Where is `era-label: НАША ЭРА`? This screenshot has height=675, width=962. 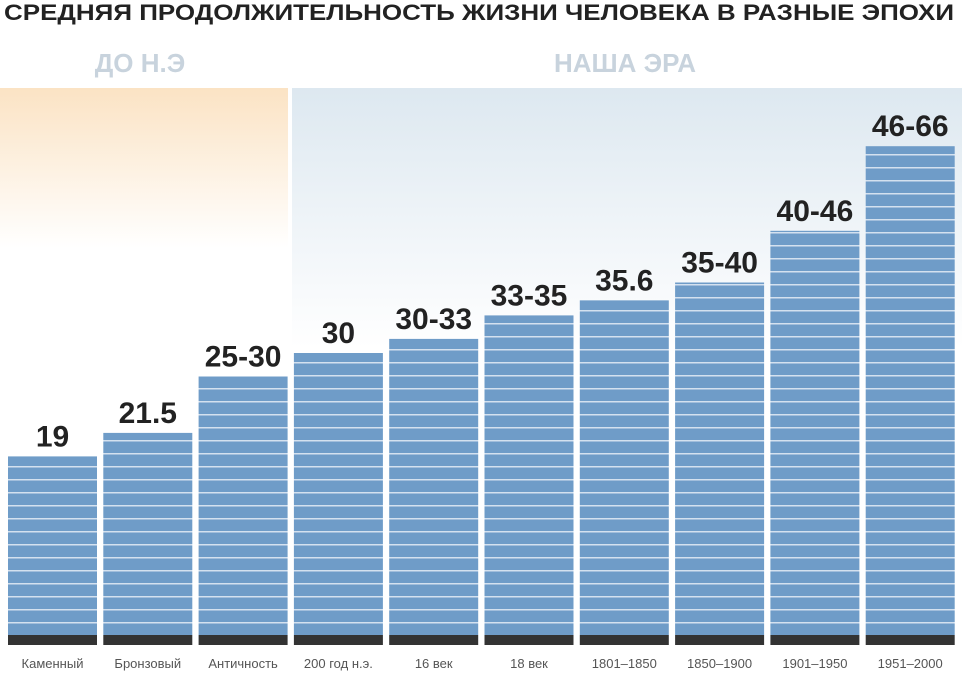
era-label: НАША ЭРА is located at coordinates (625, 63).